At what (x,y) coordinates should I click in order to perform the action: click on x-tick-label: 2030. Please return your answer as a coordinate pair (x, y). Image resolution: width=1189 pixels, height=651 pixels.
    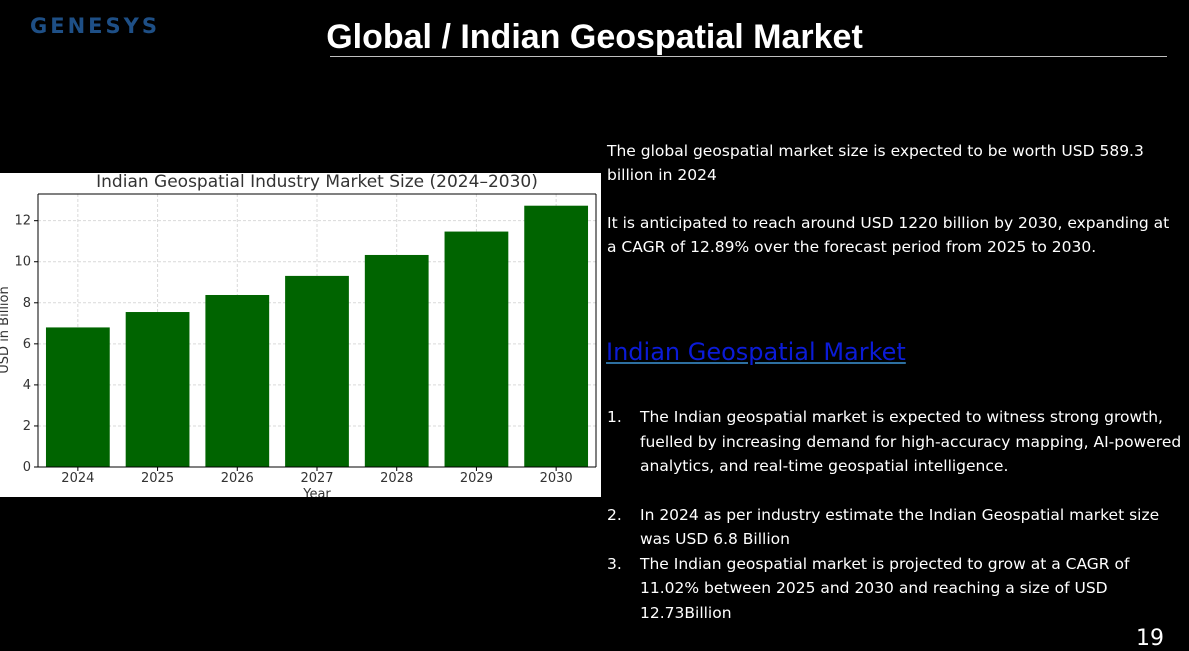
    Looking at the image, I should click on (556, 478).